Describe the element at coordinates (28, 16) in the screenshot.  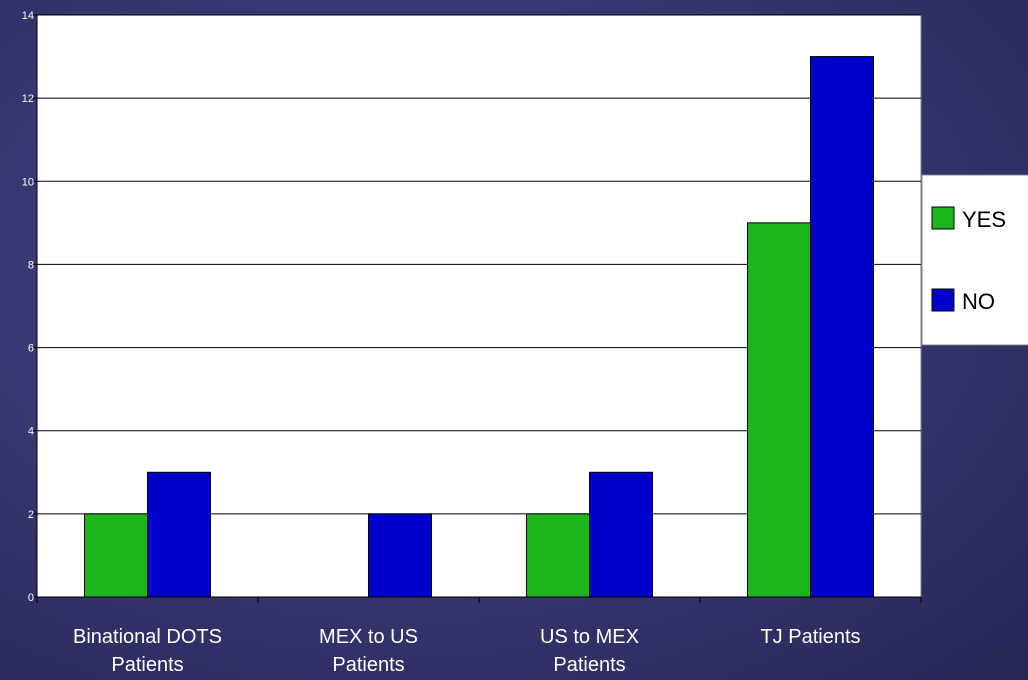
I see `y-tick-label: 14` at that location.